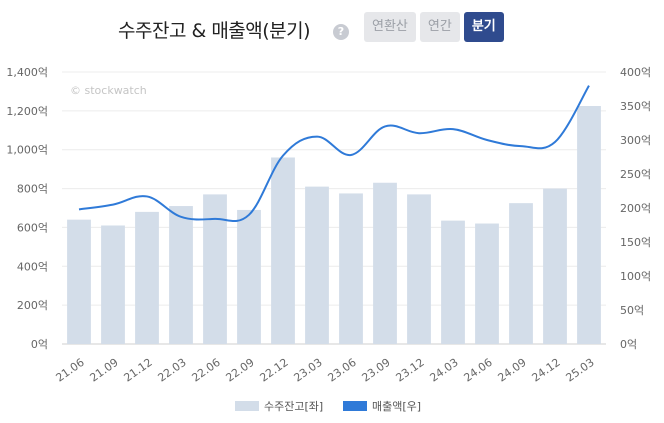 The image size is (664, 423). I want to click on x-axis-tick: 22.09, so click(239, 370).